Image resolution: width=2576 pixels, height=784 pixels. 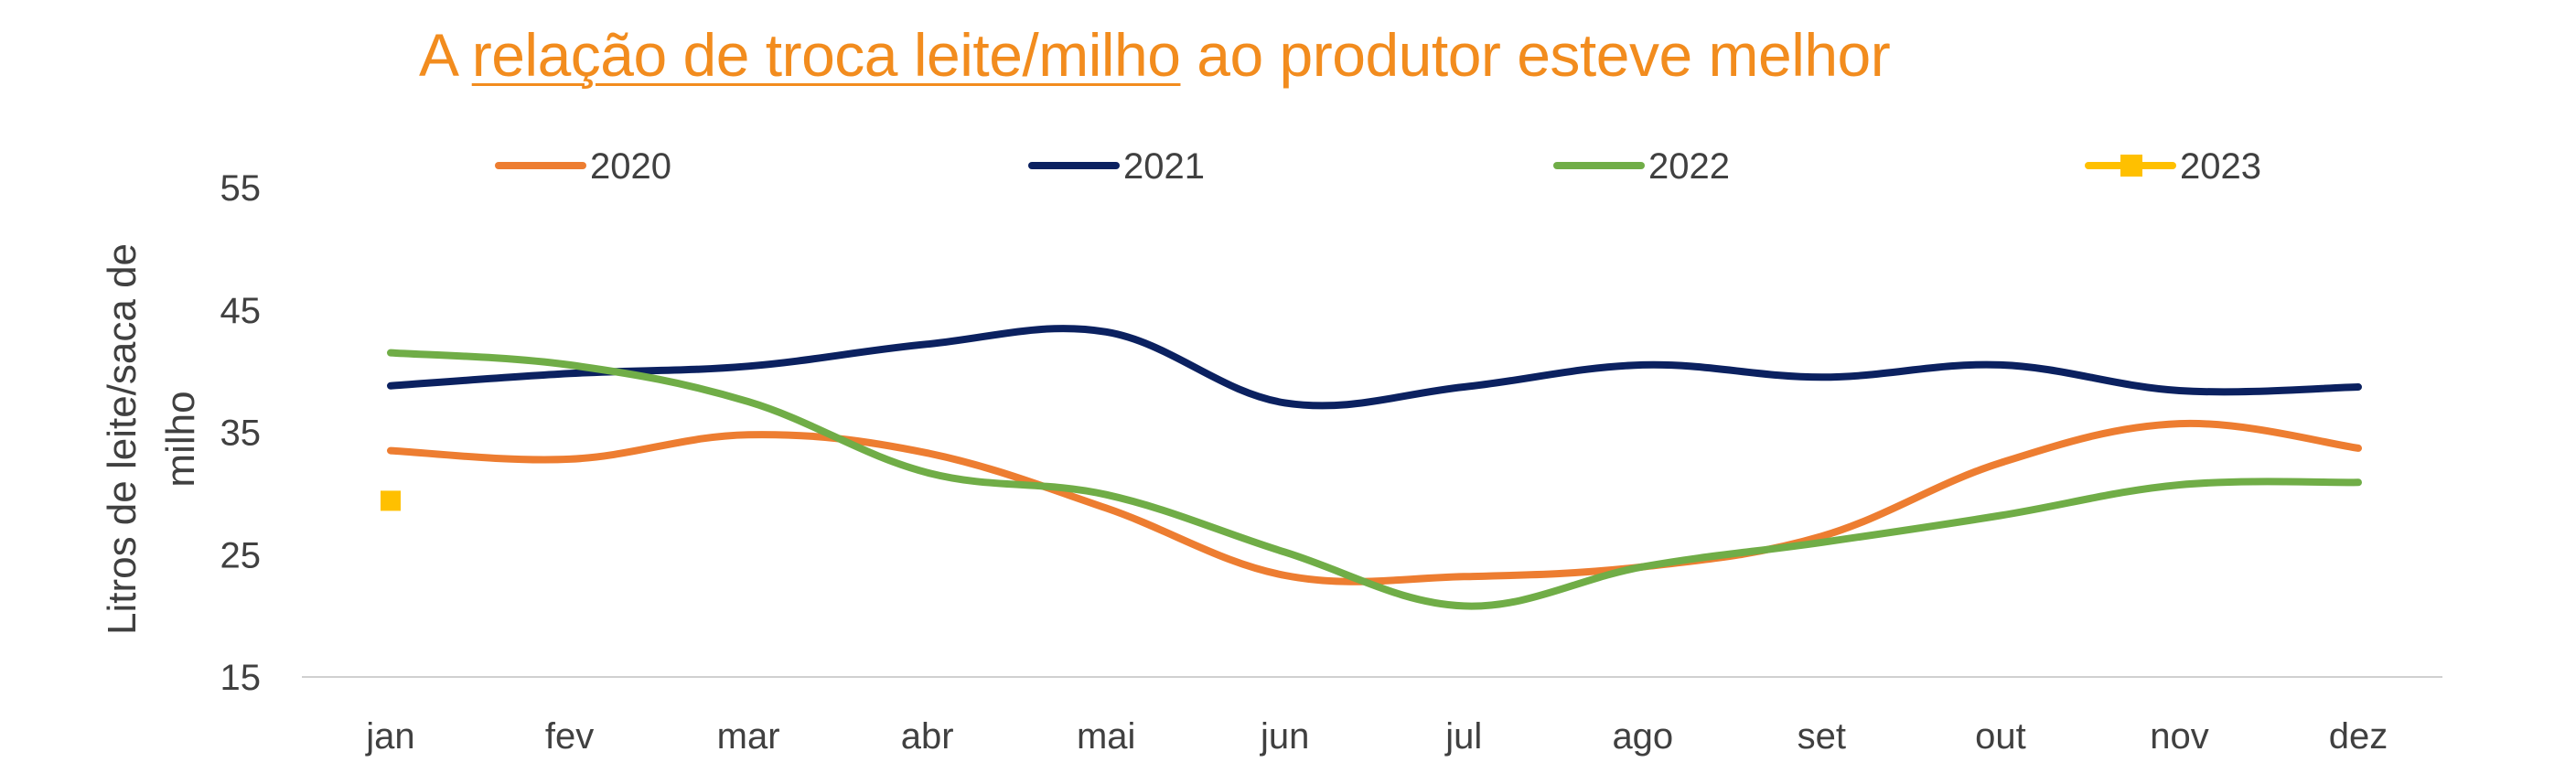 I want to click on legend-label: 2021, so click(x=1164, y=166).